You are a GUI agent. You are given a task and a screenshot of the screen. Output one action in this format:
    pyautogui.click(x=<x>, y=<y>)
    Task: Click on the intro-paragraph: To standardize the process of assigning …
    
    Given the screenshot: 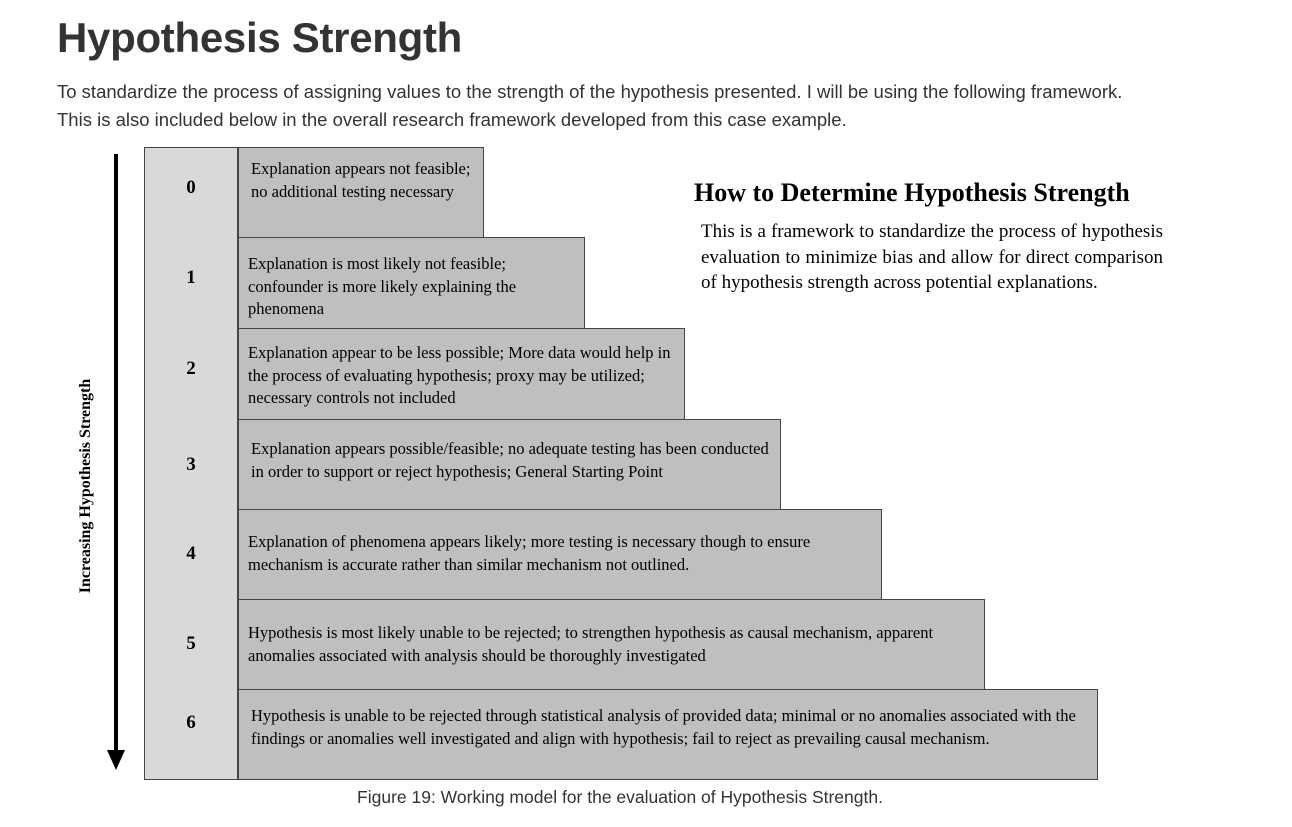 What is the action you would take?
    pyautogui.click(x=590, y=105)
    